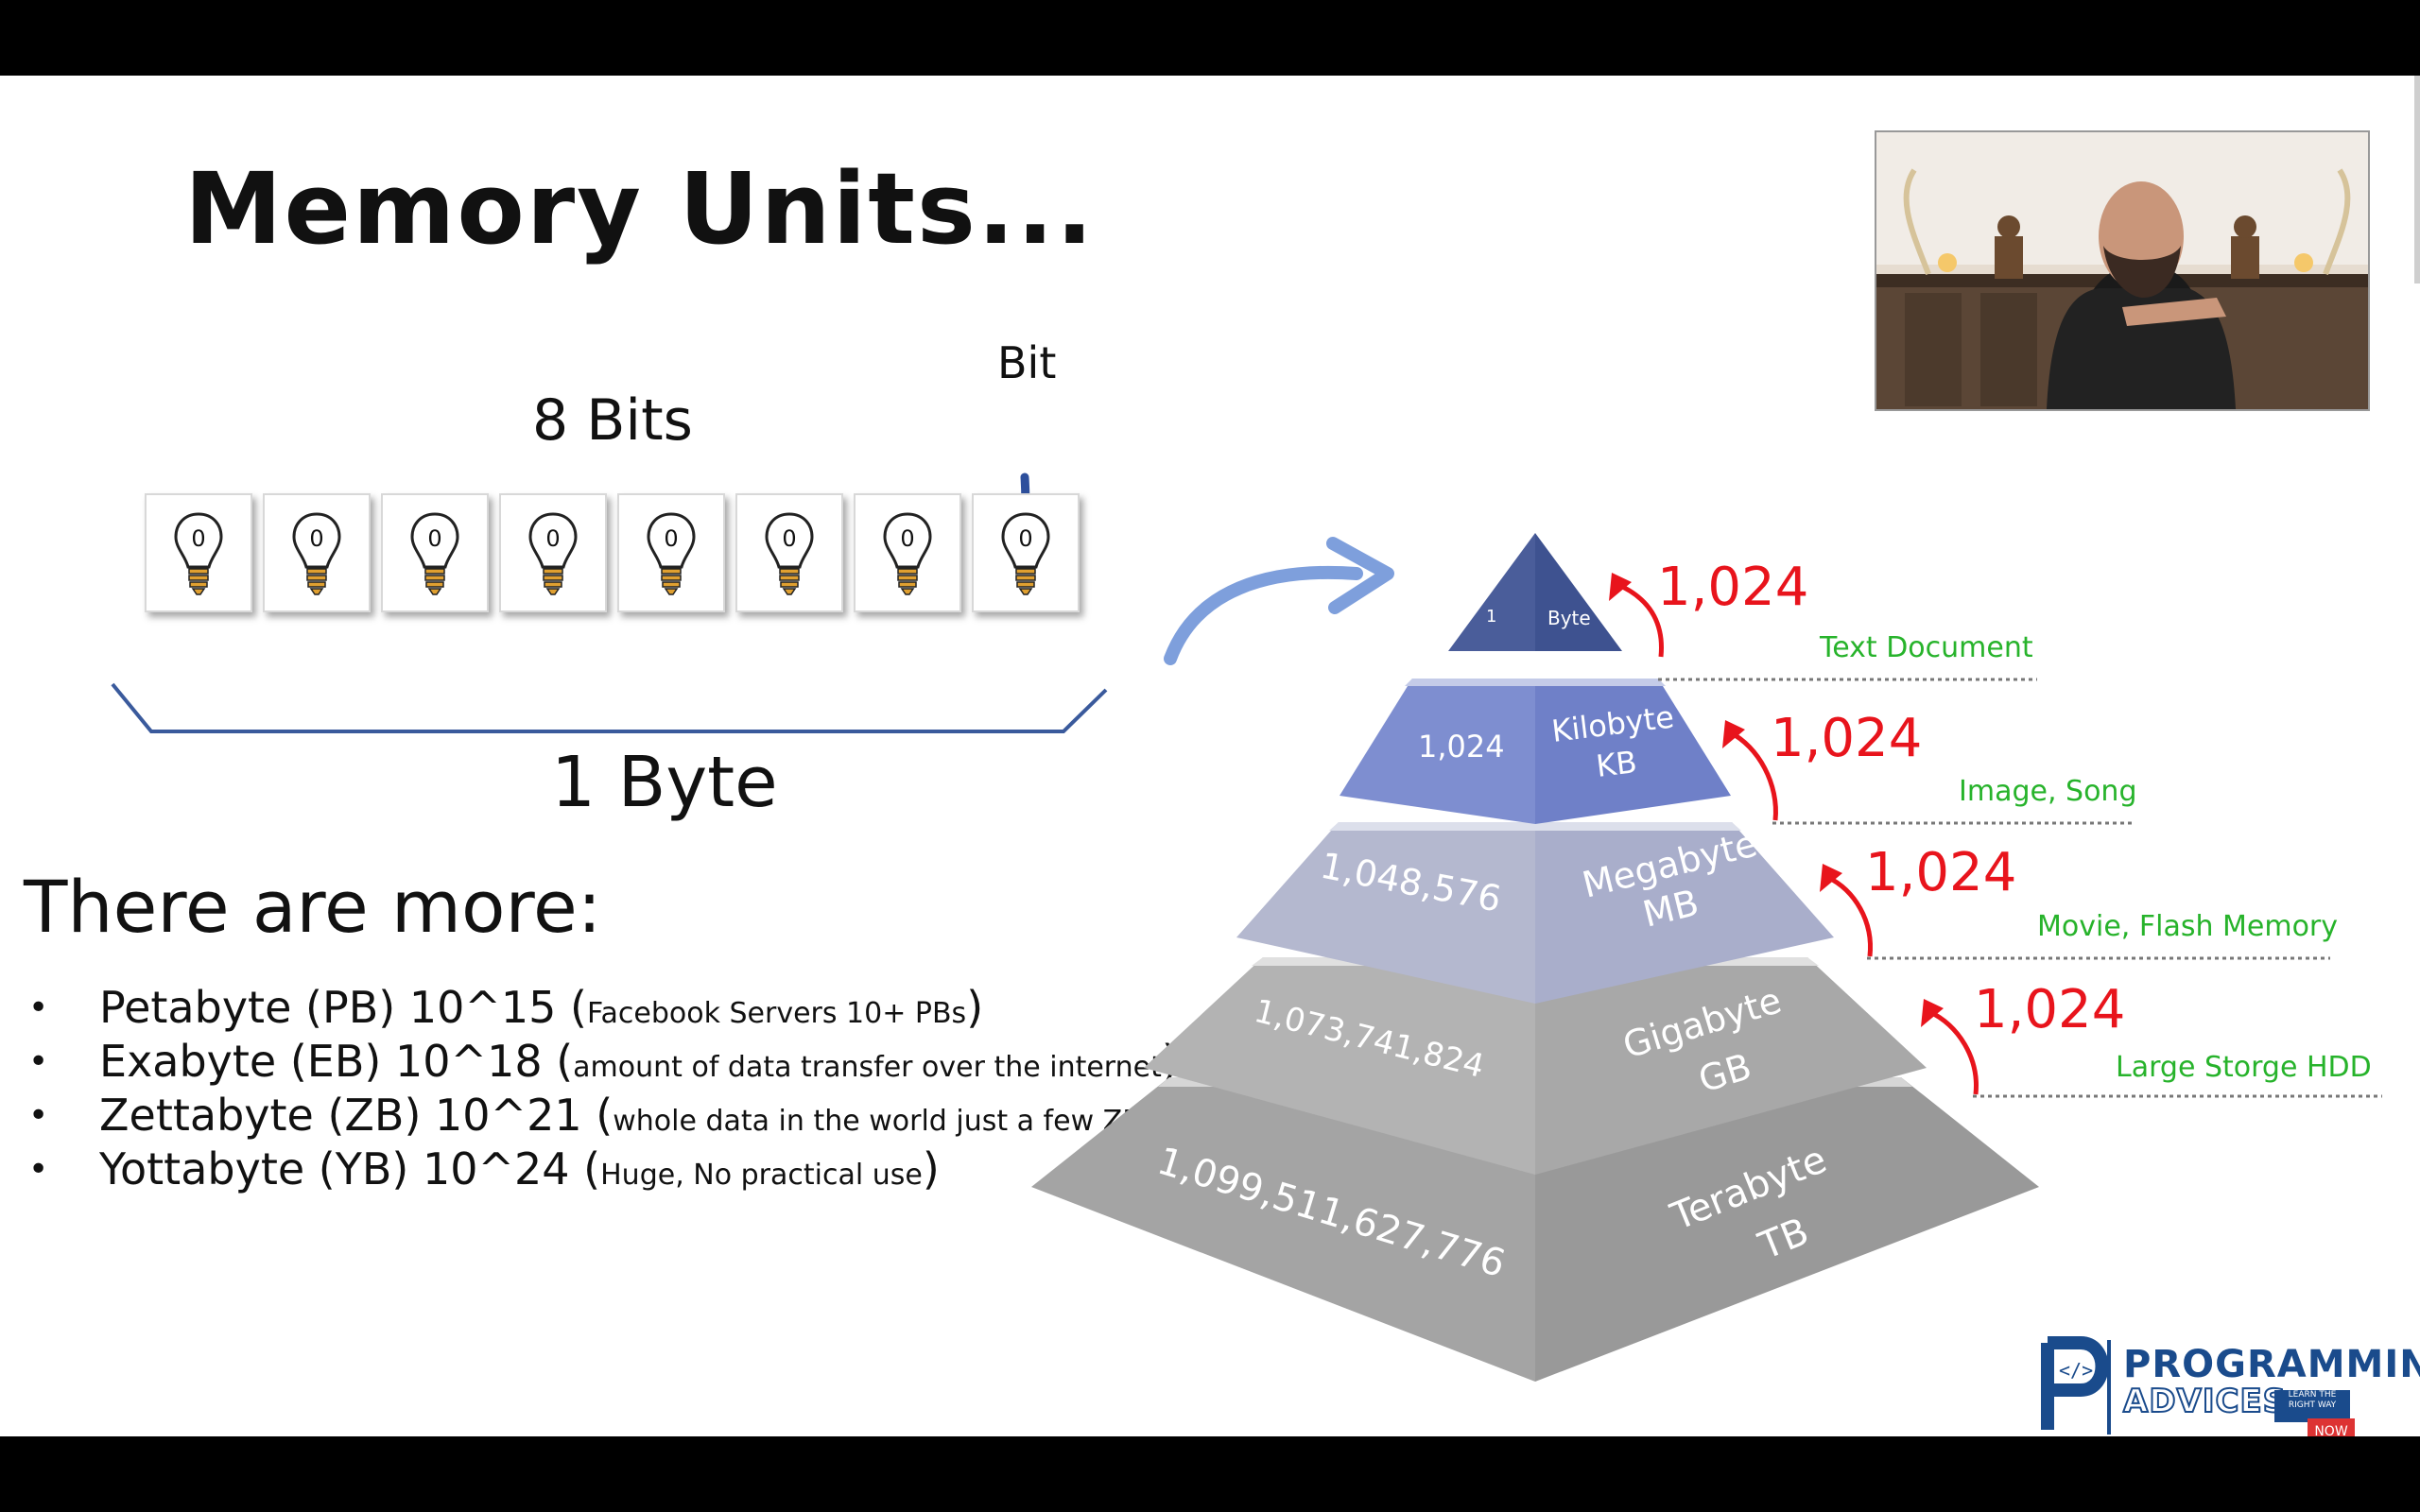  Describe the element at coordinates (612, 552) in the screenshot. I see `bits-row: 0 0 0 0 0 0 0 0` at that location.